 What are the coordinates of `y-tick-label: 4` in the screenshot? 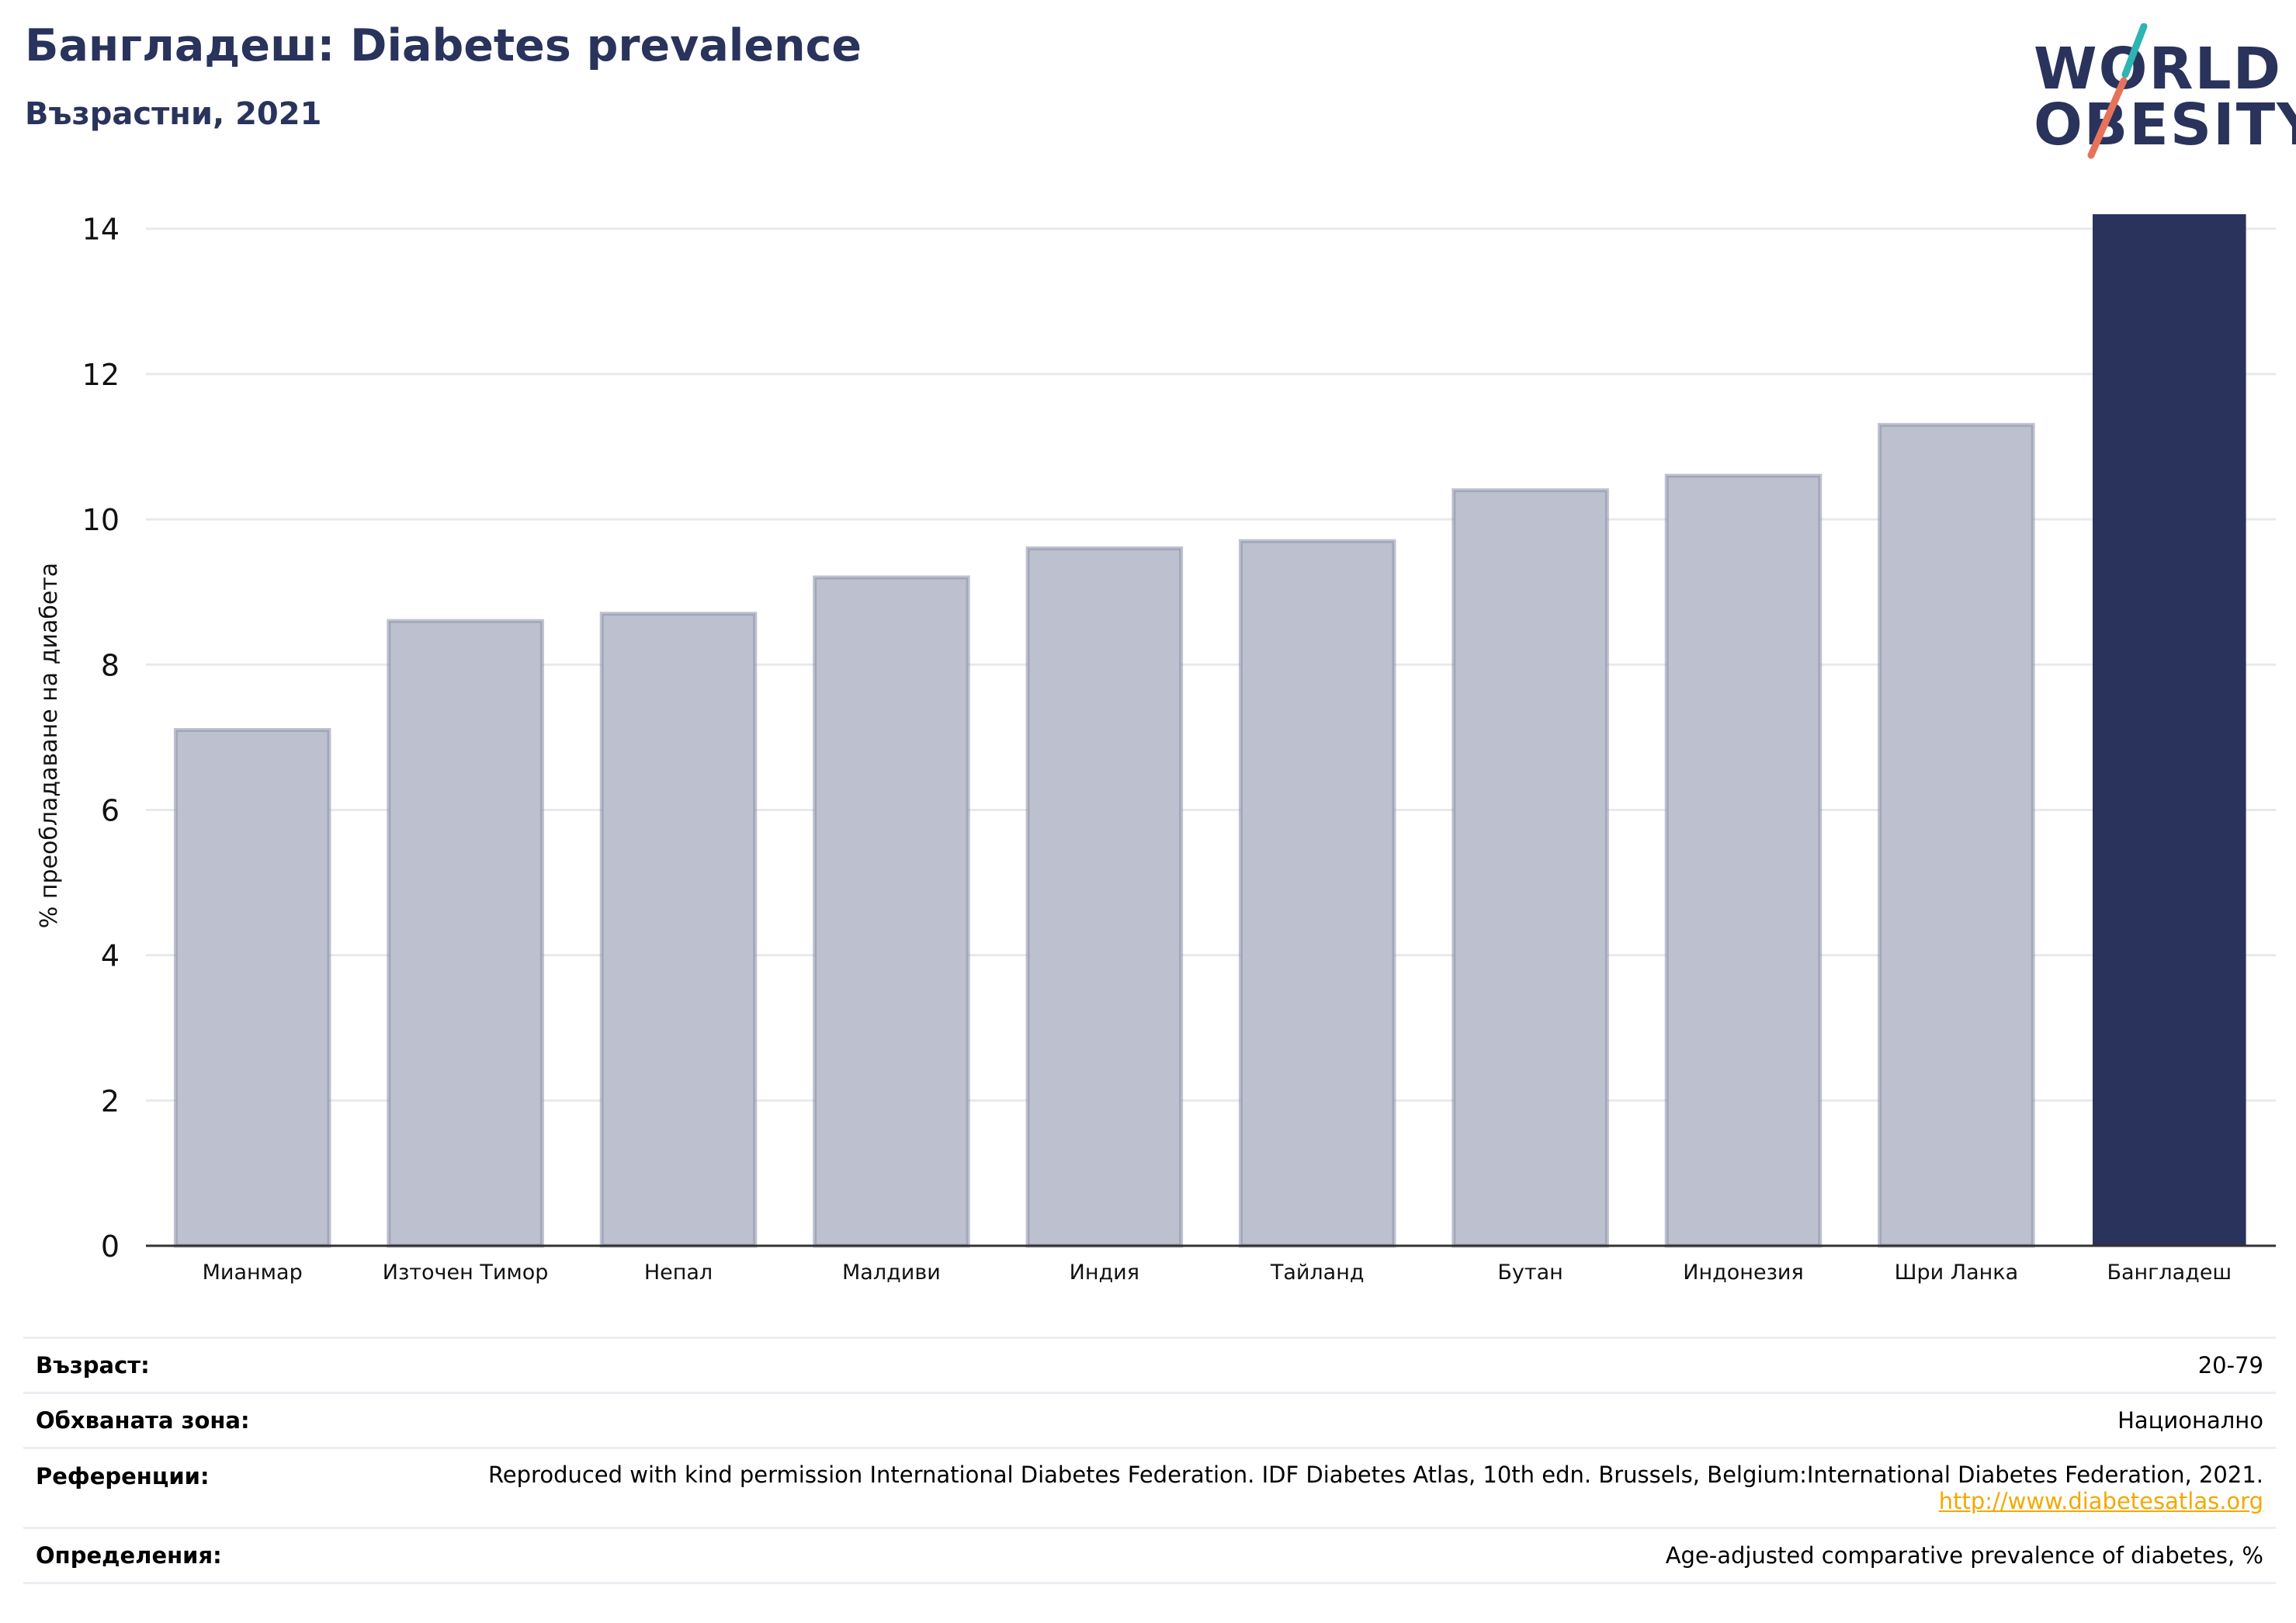 It's located at (111, 956).